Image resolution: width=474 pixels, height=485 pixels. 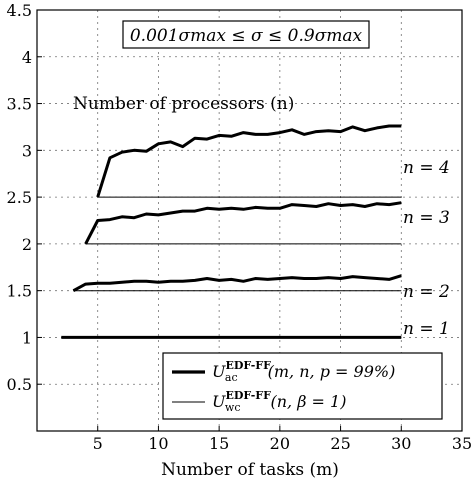 I want to click on series-line-n4-ac, so click(x=249, y=161).